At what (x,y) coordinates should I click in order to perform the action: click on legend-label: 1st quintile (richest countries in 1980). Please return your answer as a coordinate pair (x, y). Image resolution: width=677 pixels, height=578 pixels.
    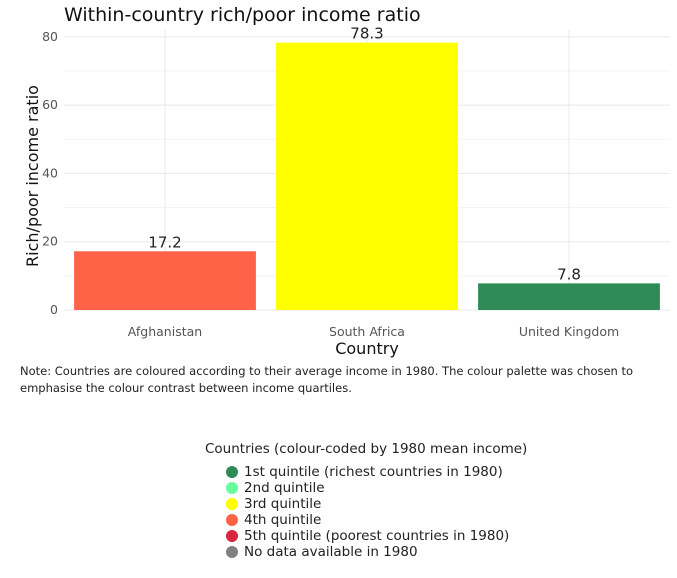
    Looking at the image, I should click on (373, 472).